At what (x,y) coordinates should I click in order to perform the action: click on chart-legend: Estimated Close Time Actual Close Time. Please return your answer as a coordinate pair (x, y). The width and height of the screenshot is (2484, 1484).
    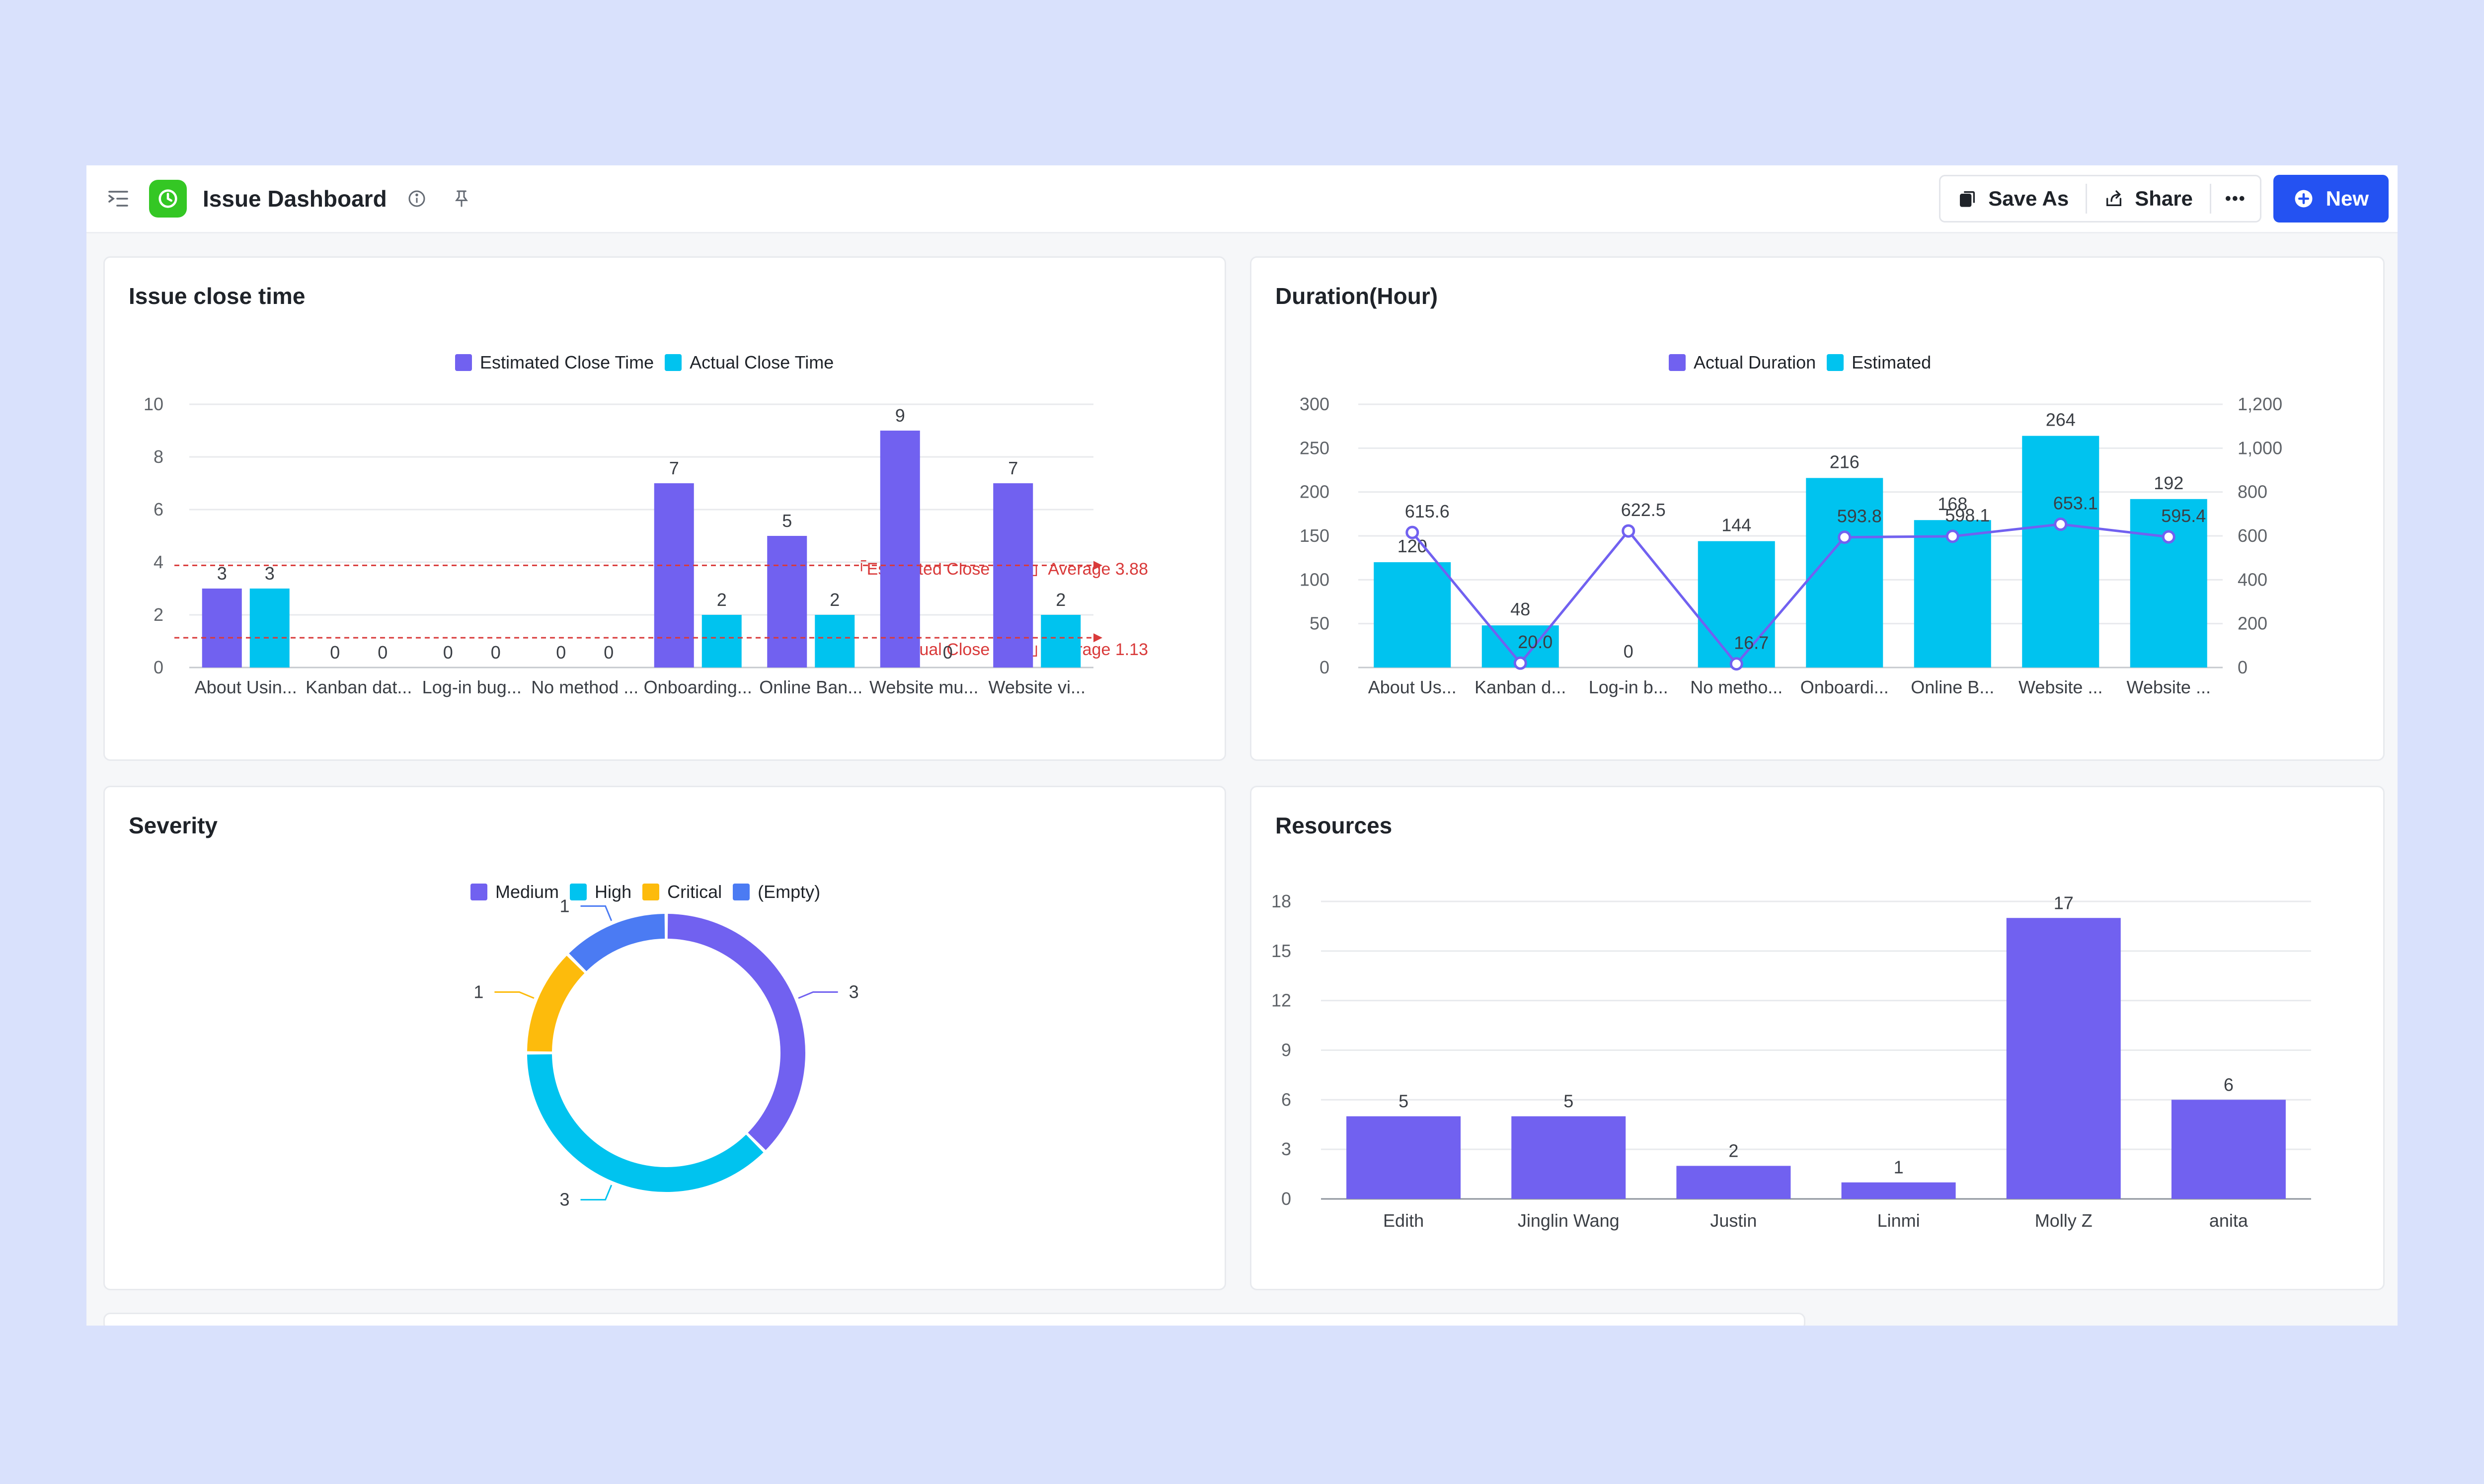
    Looking at the image, I should click on (650, 362).